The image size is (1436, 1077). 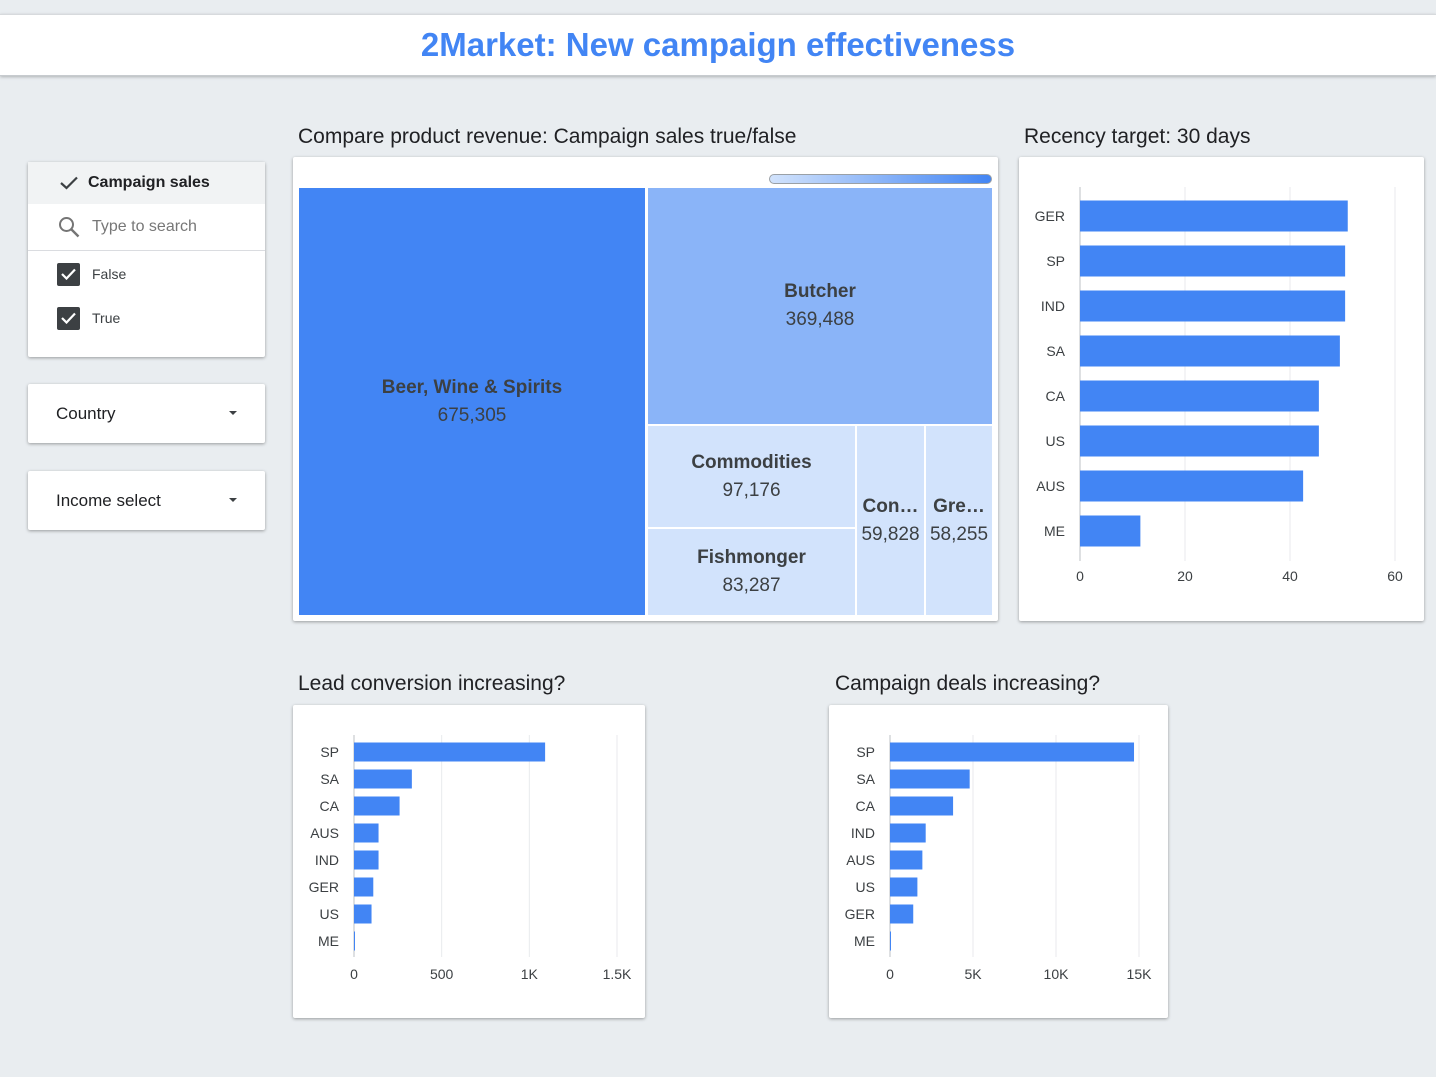 What do you see at coordinates (1057, 974) in the screenshot?
I see `x-tick-label: 10K` at bounding box center [1057, 974].